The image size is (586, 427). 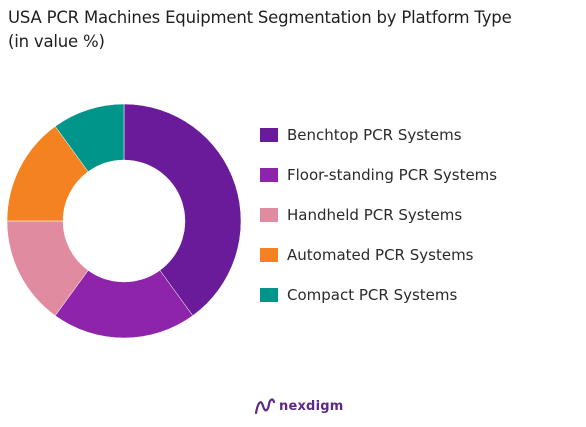 I want to click on legend-swatch-benchtop, so click(x=269, y=135).